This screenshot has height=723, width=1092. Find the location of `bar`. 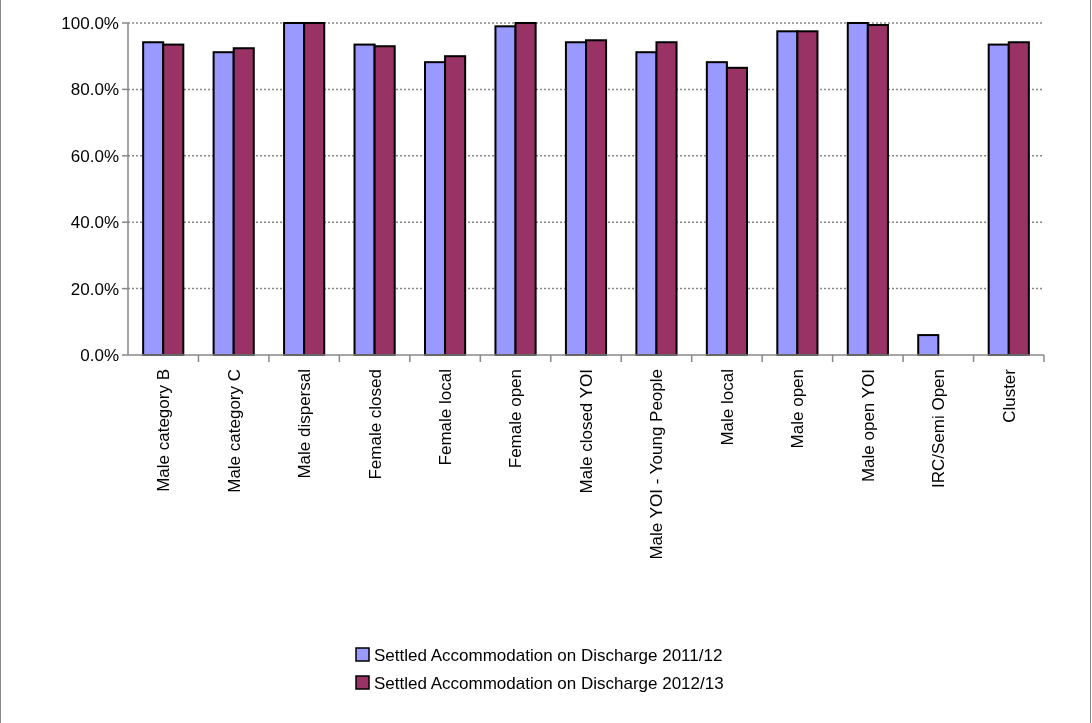

bar is located at coordinates (928, 345).